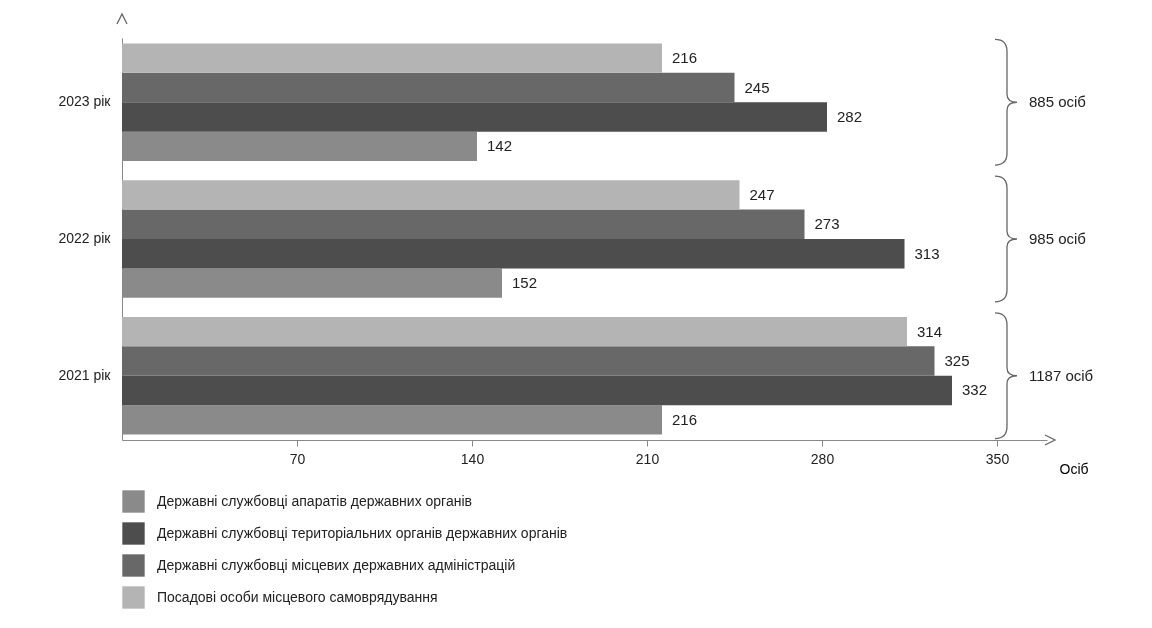 The width and height of the screenshot is (1152, 628). I want to click on y-tick-label: 2023 рік, so click(85, 101).